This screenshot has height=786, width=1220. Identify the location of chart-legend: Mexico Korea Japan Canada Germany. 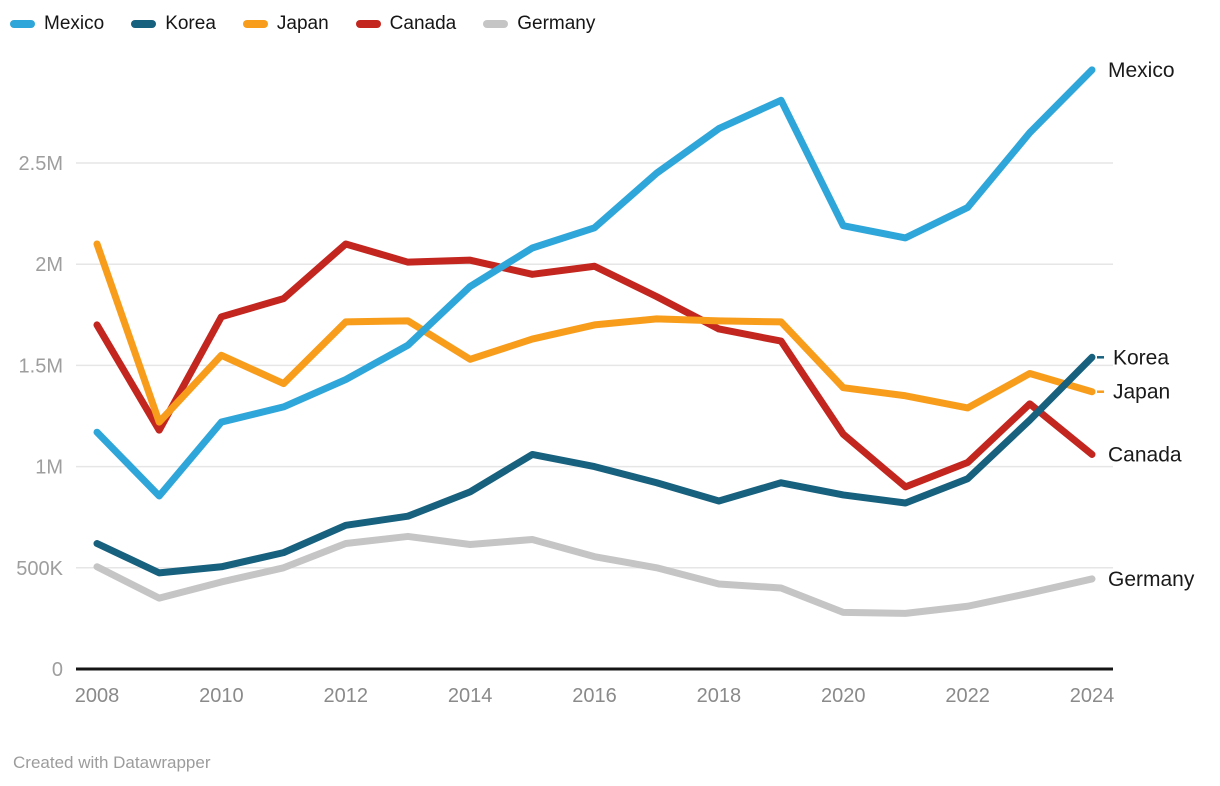
(302, 23).